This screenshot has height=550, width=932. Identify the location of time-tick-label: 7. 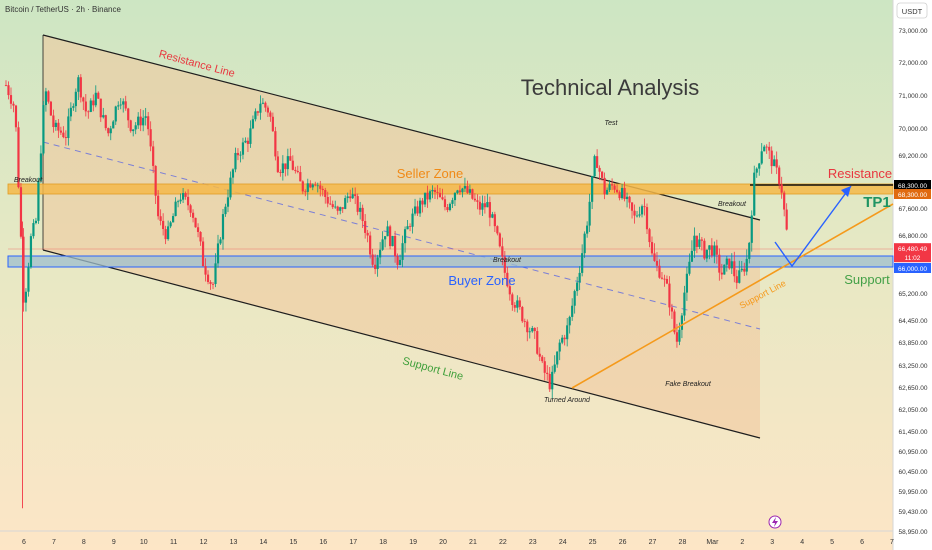
(54, 542).